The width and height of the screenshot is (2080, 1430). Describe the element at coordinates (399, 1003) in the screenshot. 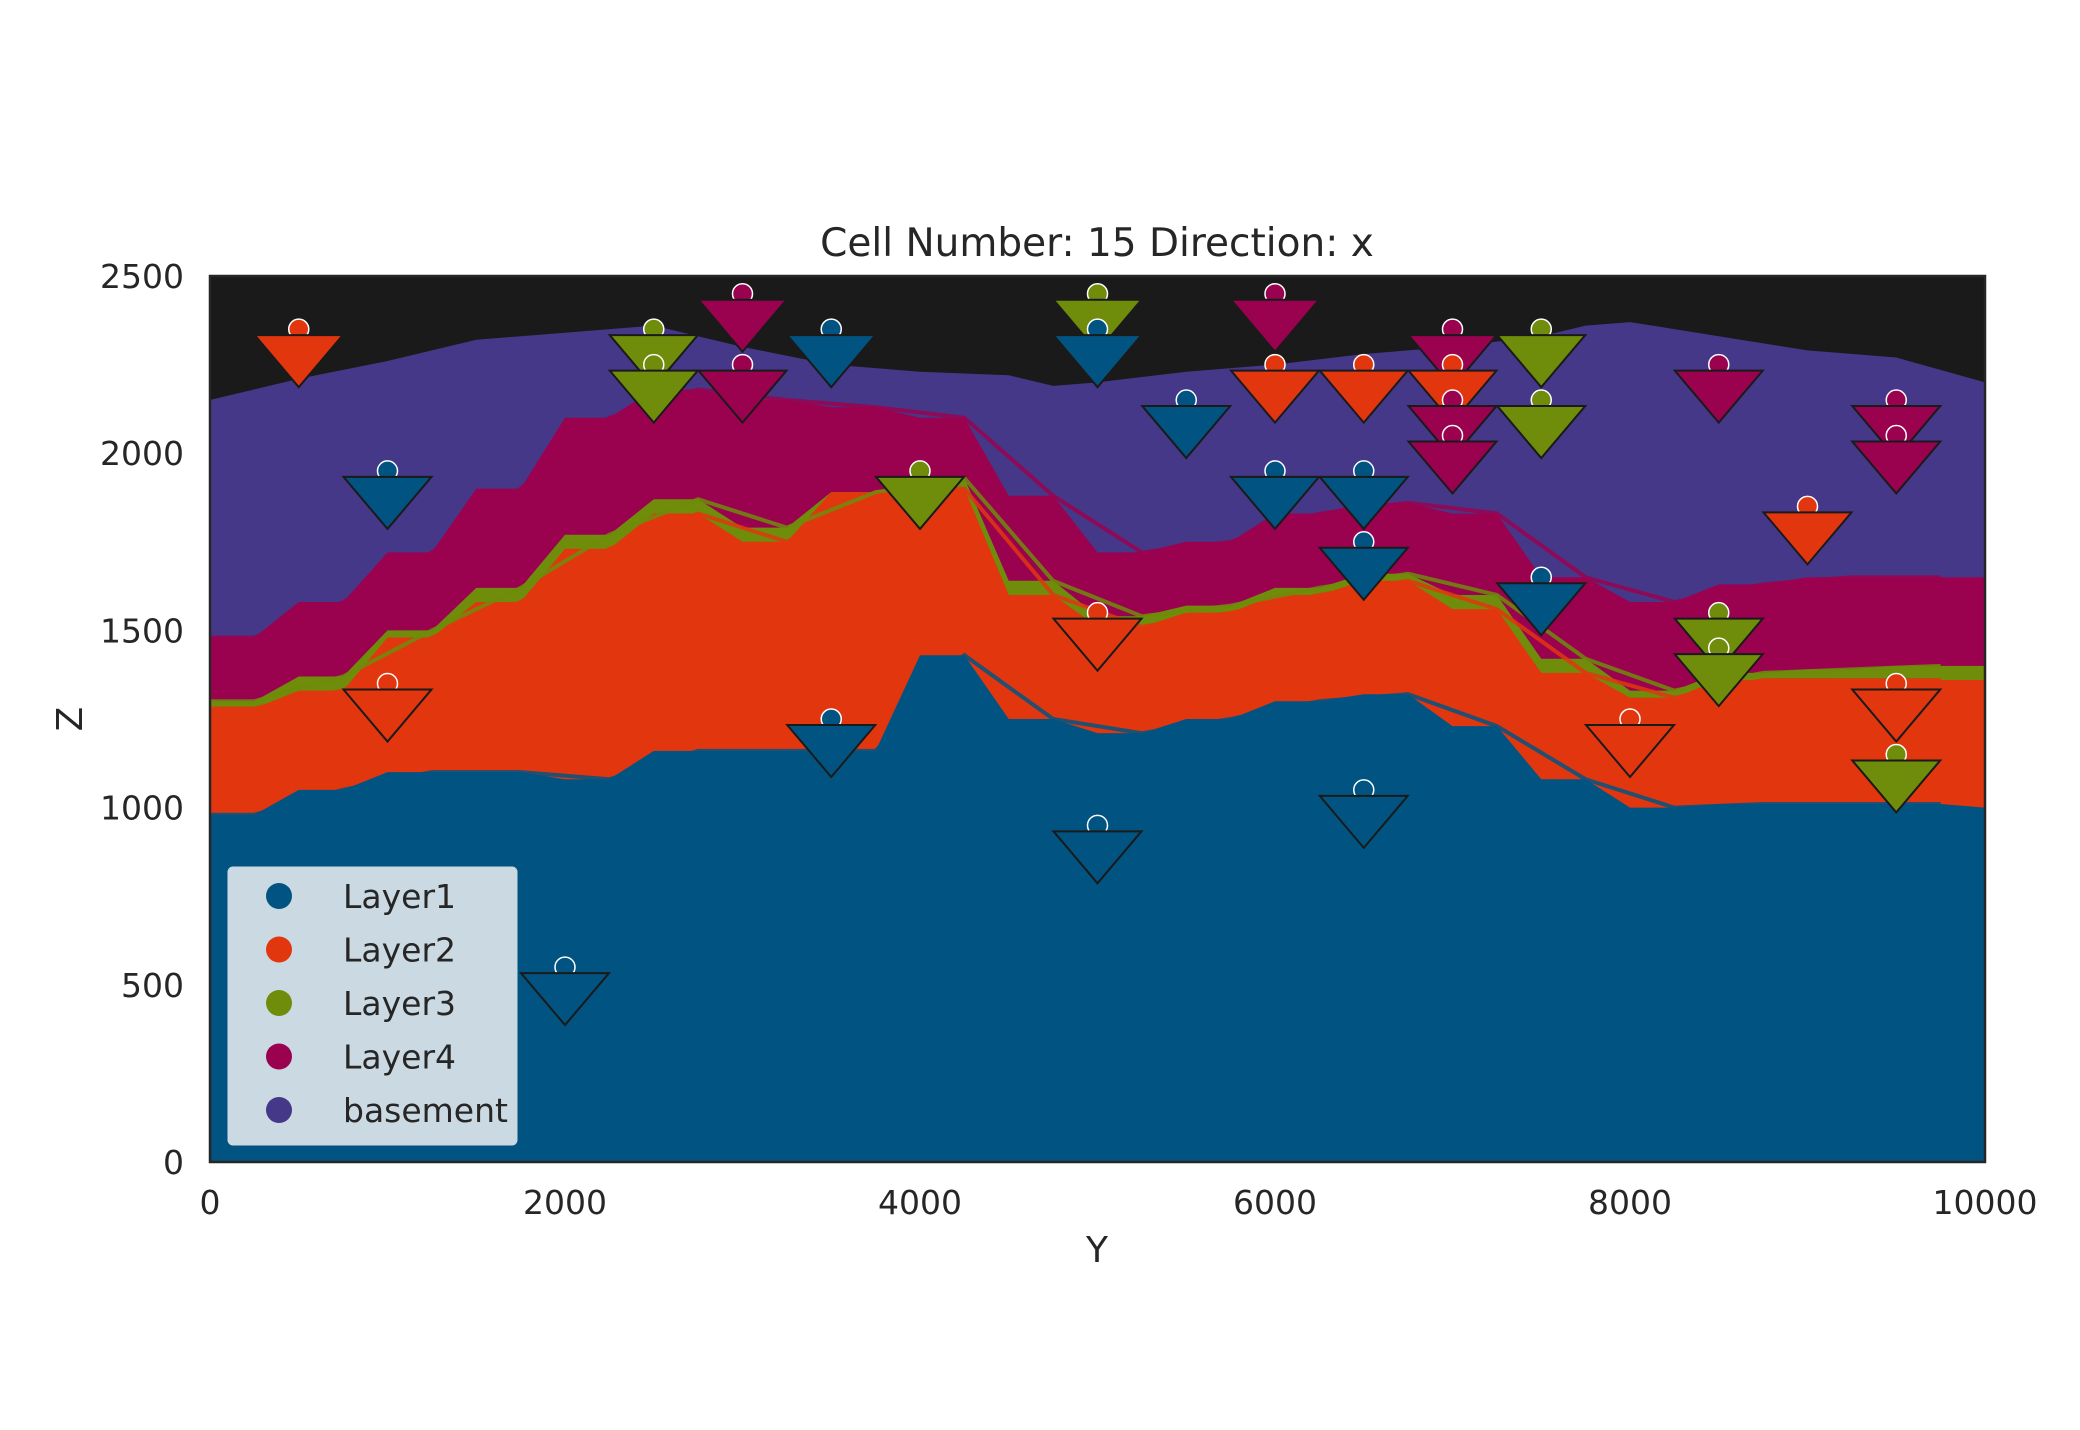

I see `legend-label-layer3: Layer3` at that location.